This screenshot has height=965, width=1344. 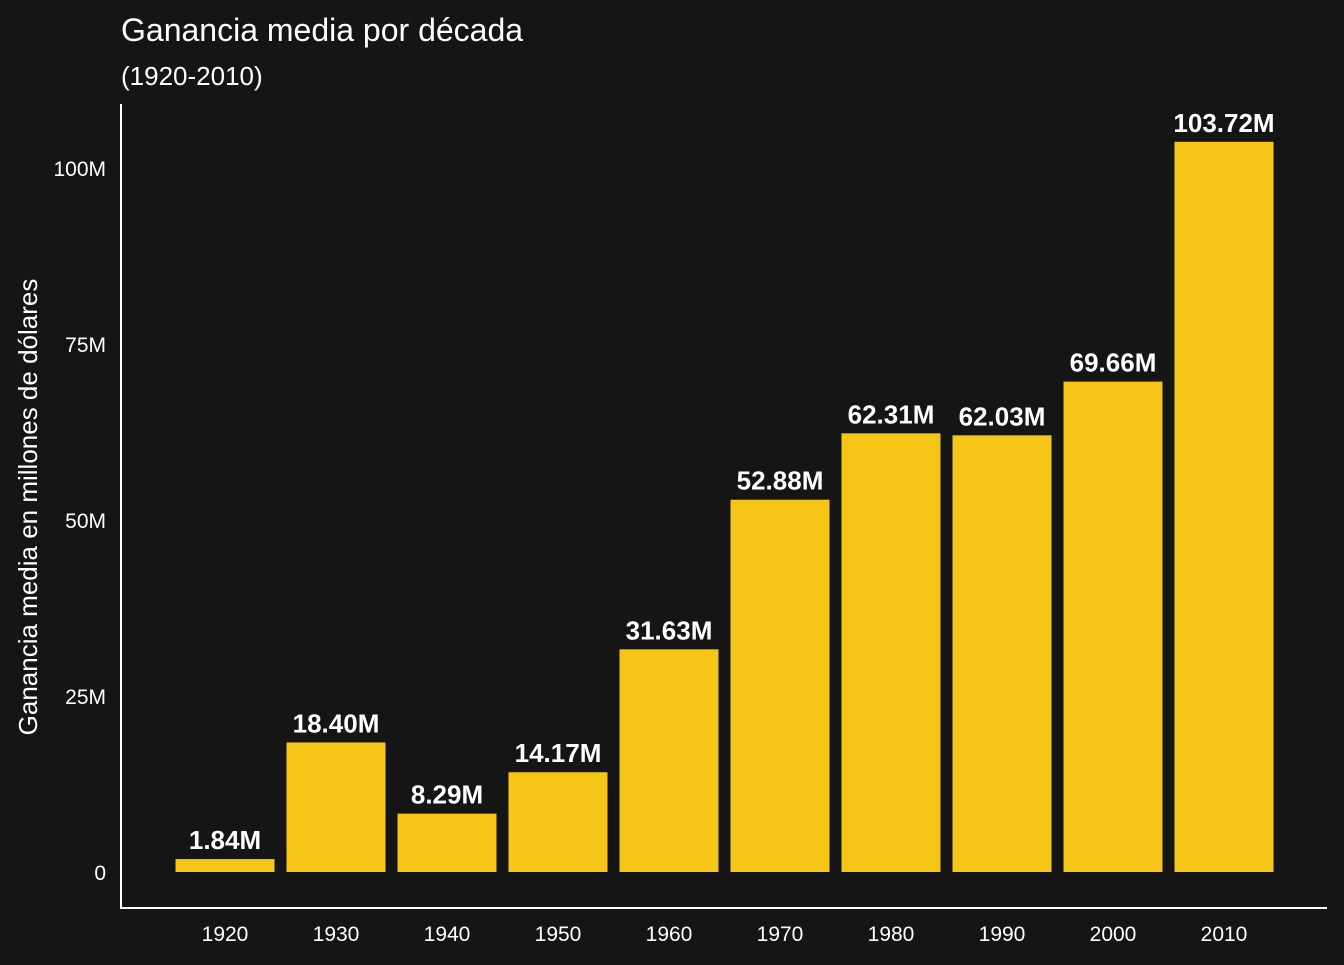 What do you see at coordinates (780, 685) in the screenshot?
I see `bar-1970` at bounding box center [780, 685].